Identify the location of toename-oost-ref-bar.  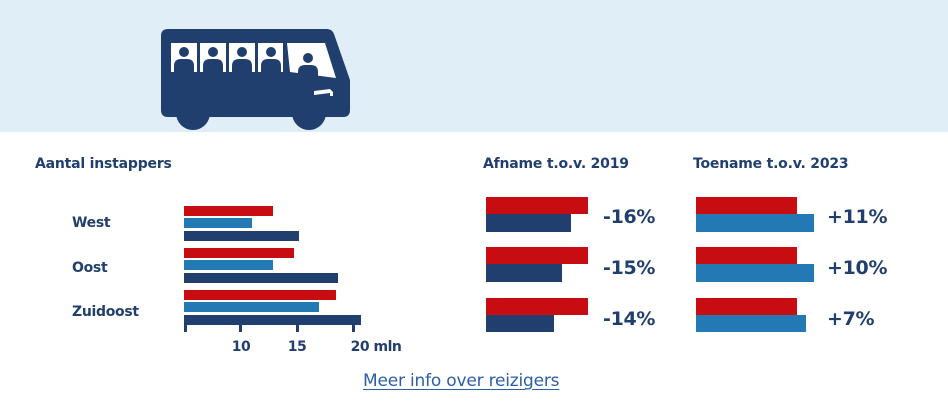
(746, 255).